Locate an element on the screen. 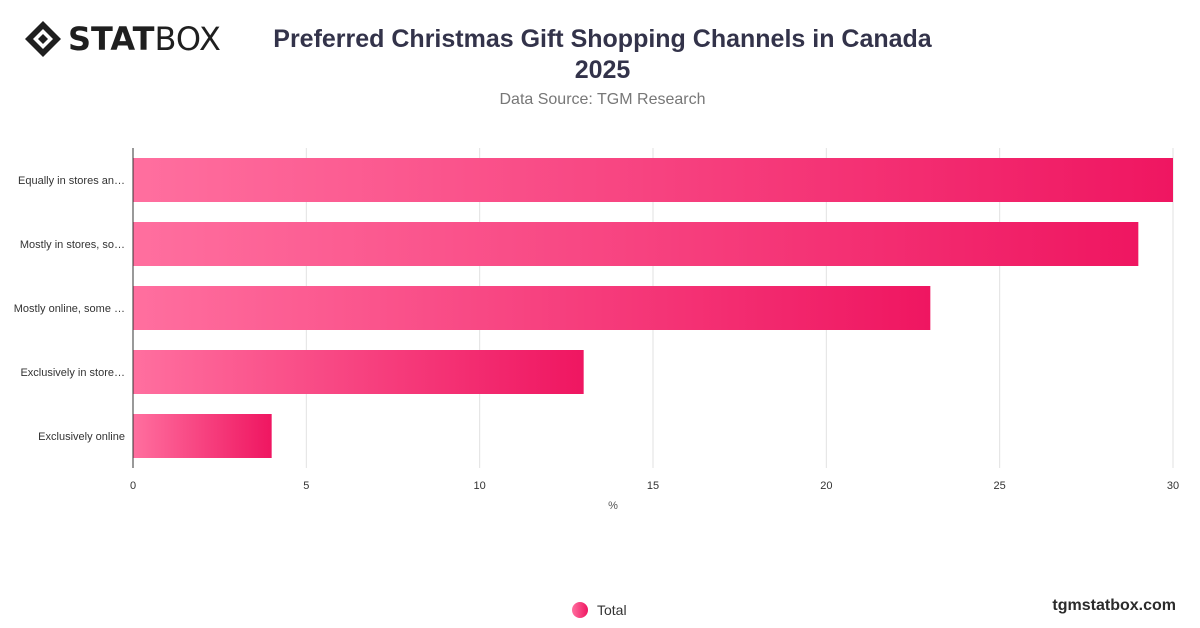  legend-label-total: Total is located at coordinates (612, 610).